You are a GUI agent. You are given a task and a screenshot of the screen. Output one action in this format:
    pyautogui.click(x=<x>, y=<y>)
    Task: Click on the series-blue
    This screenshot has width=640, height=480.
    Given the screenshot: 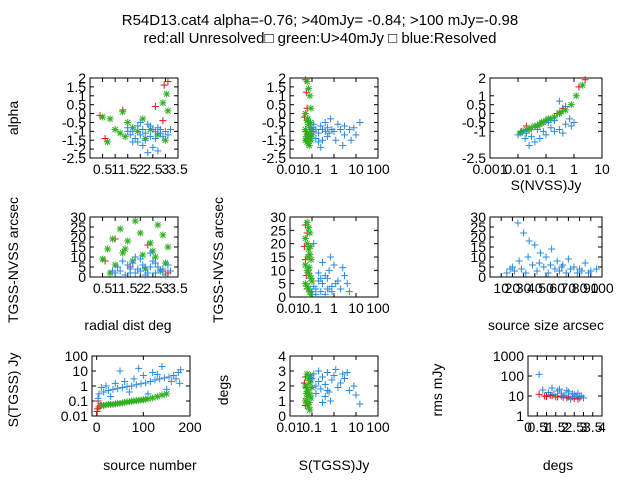 What is the action you would take?
    pyautogui.click(x=561, y=386)
    